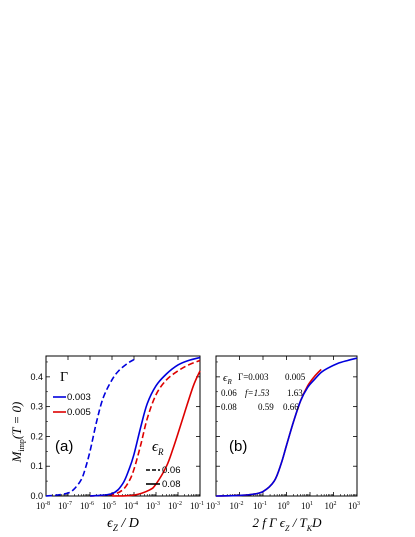 The image size is (415, 537). I want to click on table-row2-v2: 0.66, so click(291, 407).